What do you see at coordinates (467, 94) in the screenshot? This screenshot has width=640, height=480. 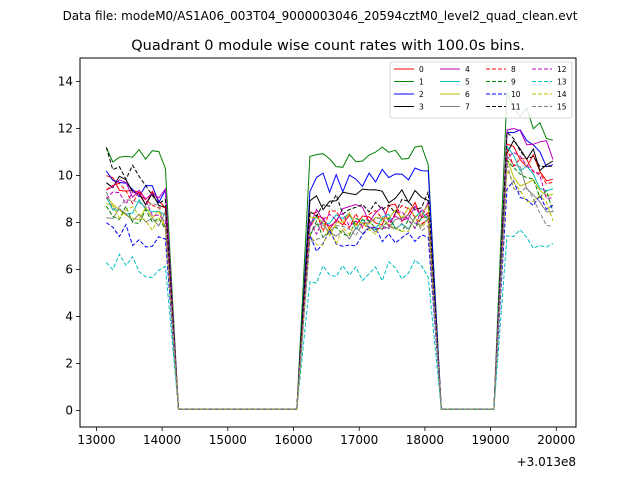 I see `legend-label: 6` at bounding box center [467, 94].